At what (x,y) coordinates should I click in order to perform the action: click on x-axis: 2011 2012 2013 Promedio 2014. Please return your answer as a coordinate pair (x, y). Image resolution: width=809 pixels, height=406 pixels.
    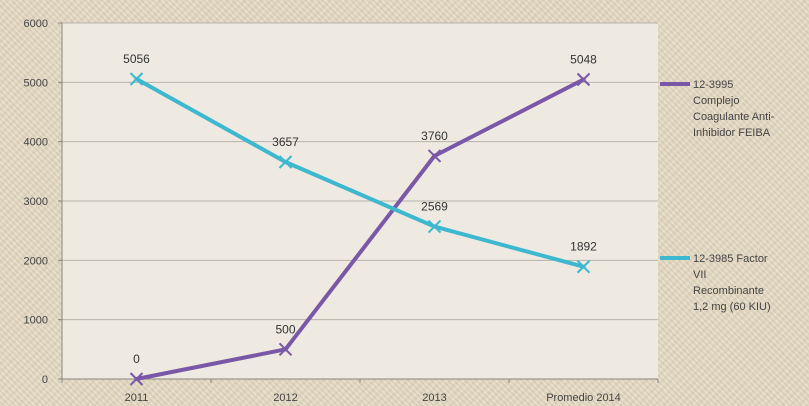
    Looking at the image, I should click on (360, 391).